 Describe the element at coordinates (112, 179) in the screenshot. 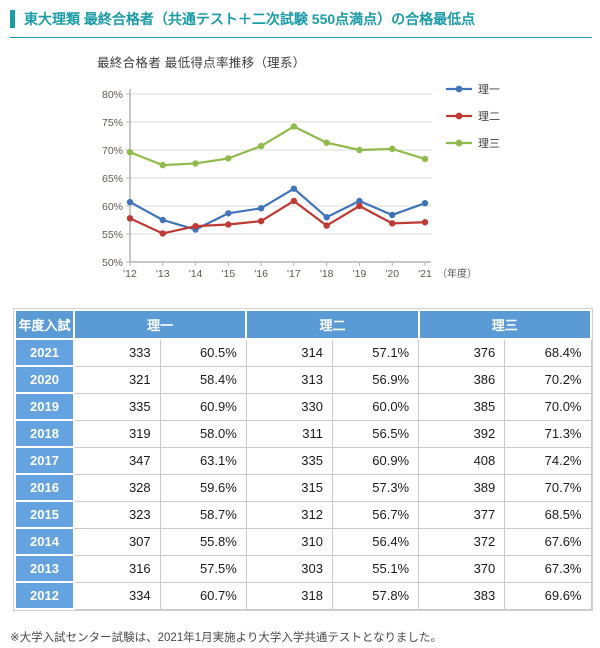

I see `y-tick-label: 65%` at that location.